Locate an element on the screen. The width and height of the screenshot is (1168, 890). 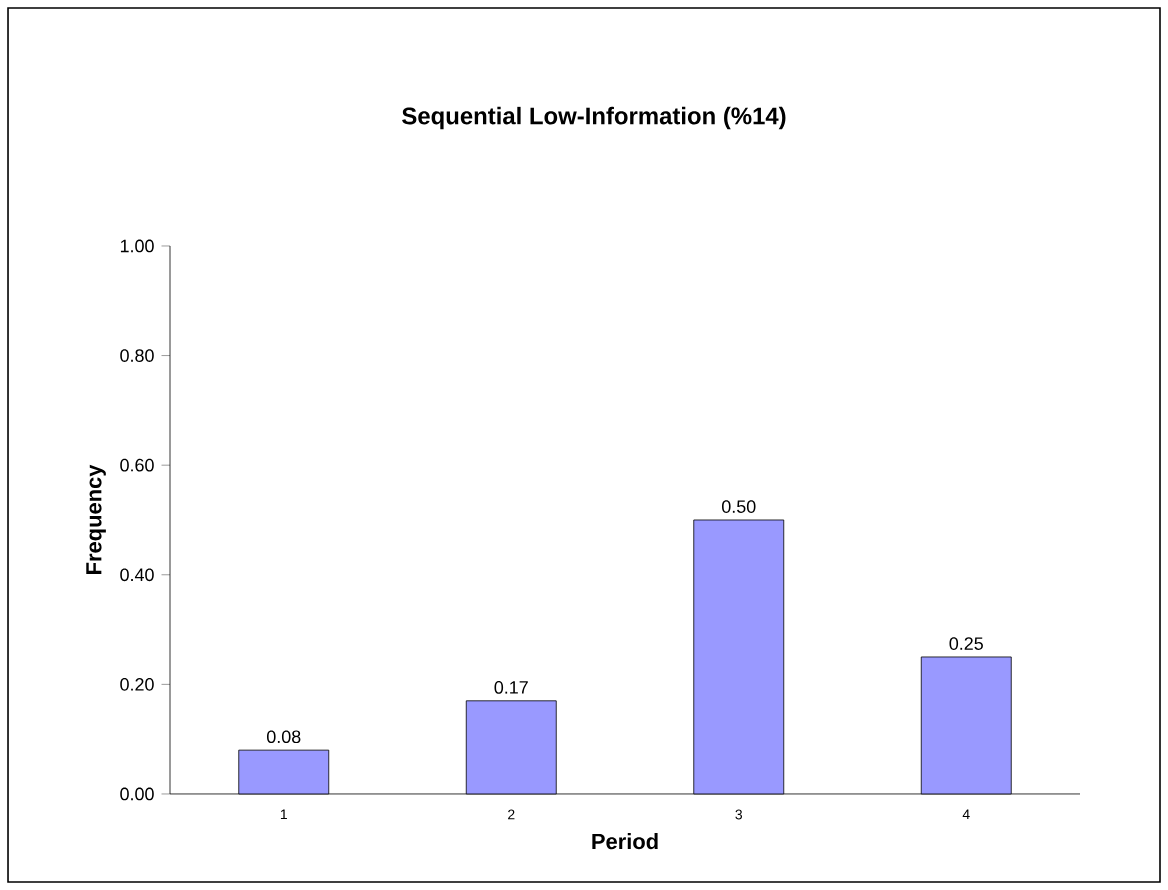
data-label: 0.50 is located at coordinates (739, 506).